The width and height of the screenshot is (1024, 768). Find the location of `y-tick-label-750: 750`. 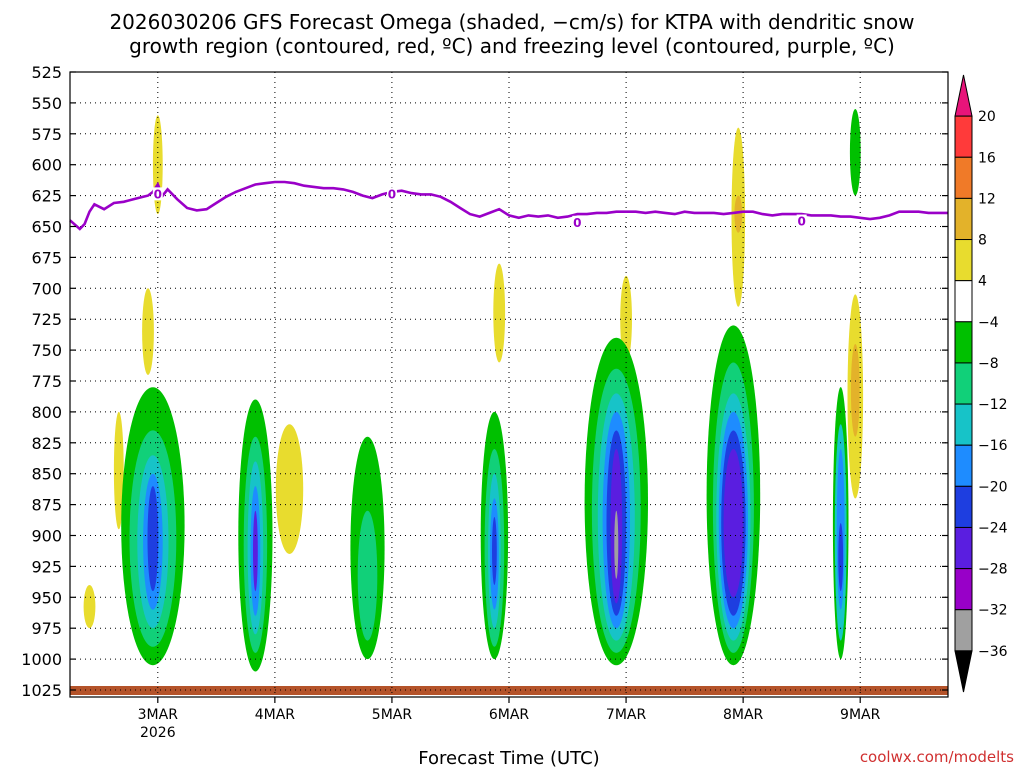

y-tick-label-750: 750 is located at coordinates (46, 350).